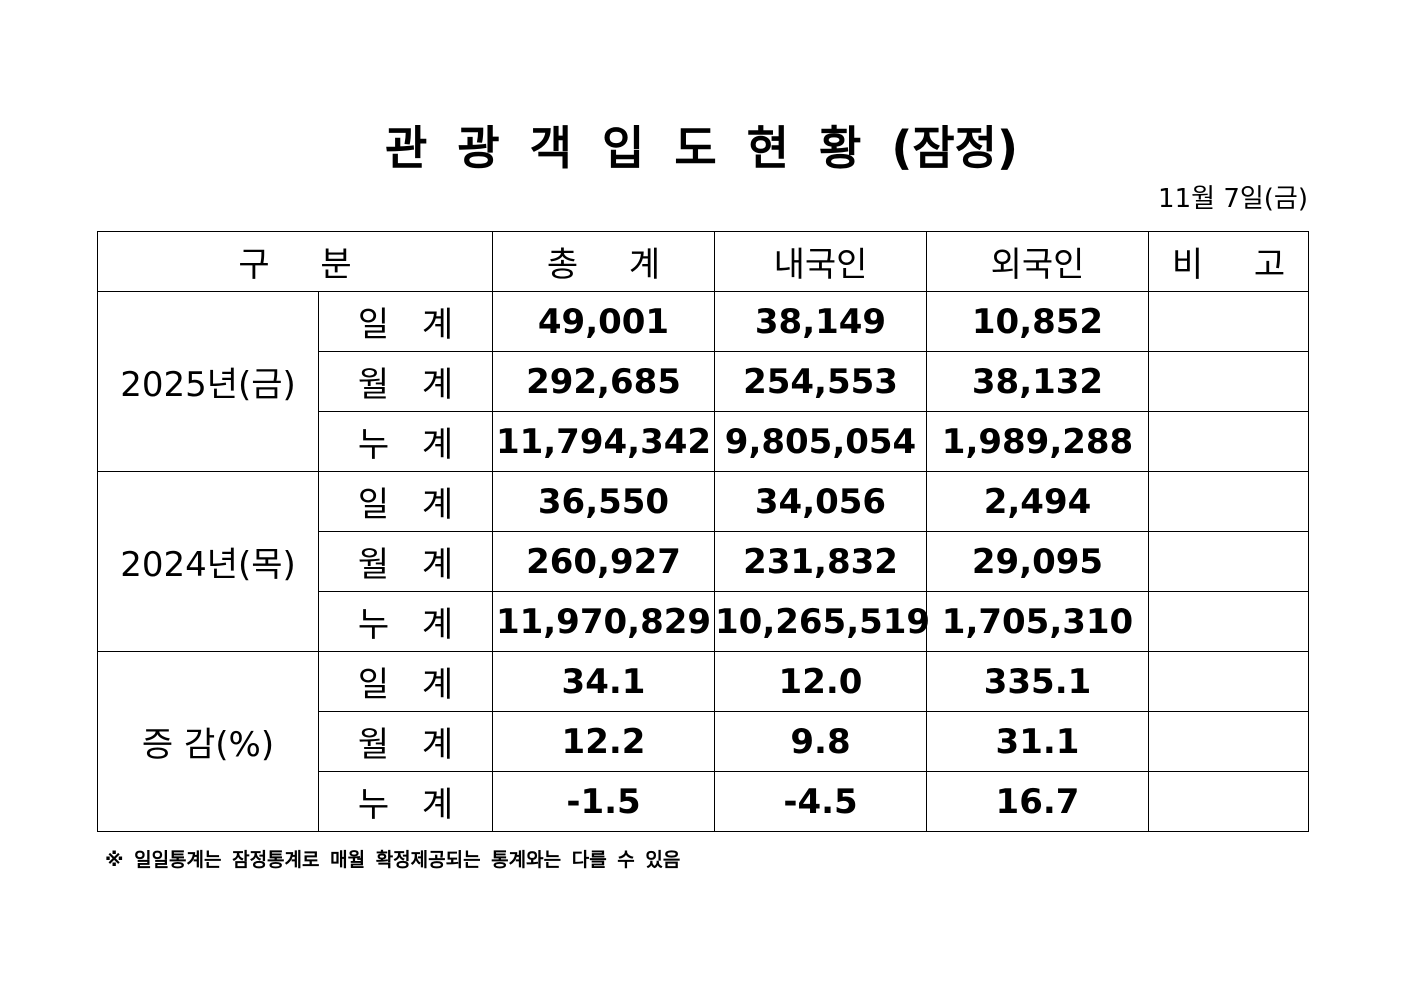 The height and width of the screenshot is (992, 1403). Describe the element at coordinates (603, 501) in the screenshot. I see `value-cell: 36,550` at that location.